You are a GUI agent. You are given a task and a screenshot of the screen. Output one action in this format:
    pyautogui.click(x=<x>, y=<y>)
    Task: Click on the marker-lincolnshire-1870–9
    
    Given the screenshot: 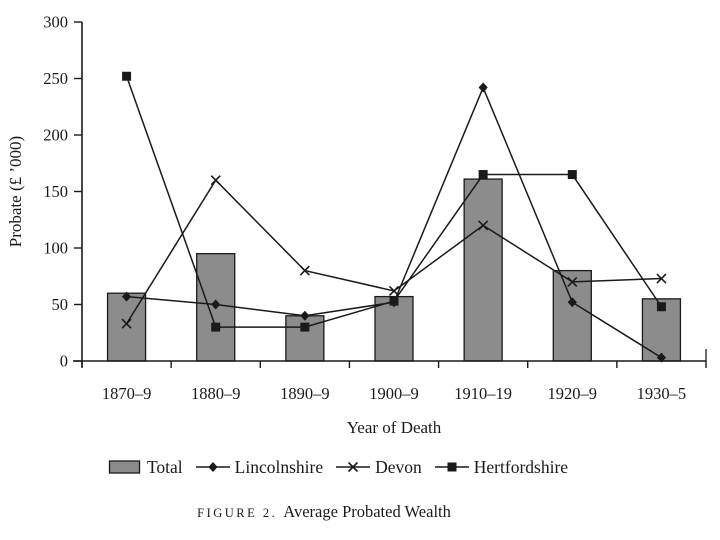 What is the action you would take?
    pyautogui.click(x=126, y=296)
    